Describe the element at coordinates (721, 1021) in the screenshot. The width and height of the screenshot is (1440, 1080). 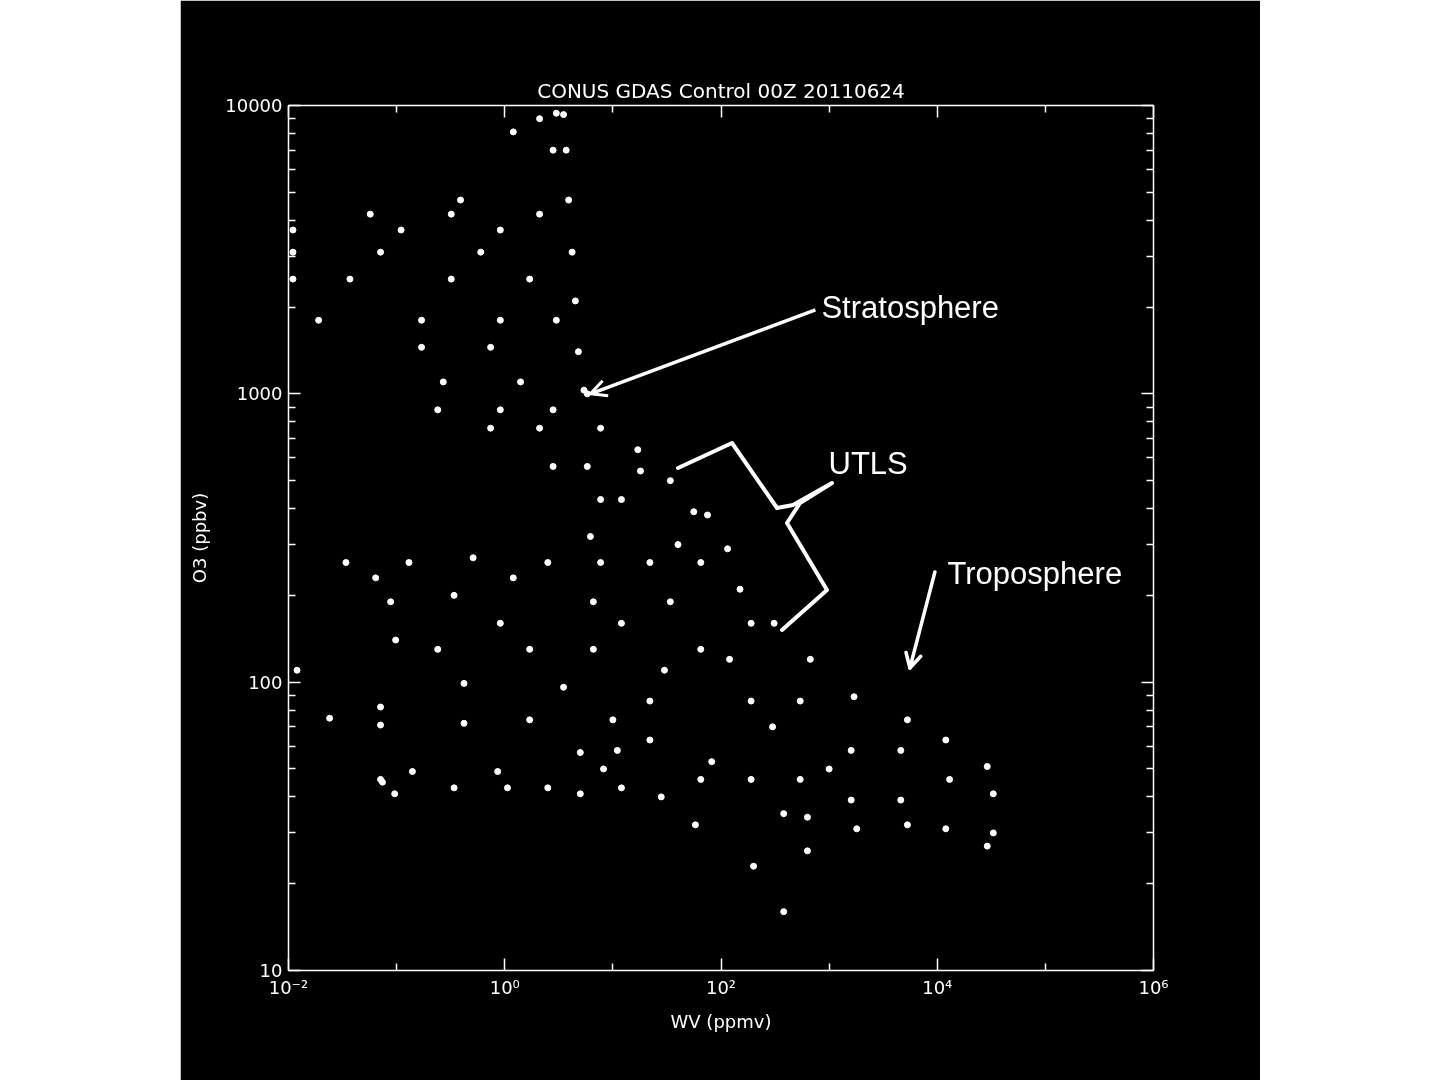
I see `x-axis-title: WV (ppmv)` at that location.